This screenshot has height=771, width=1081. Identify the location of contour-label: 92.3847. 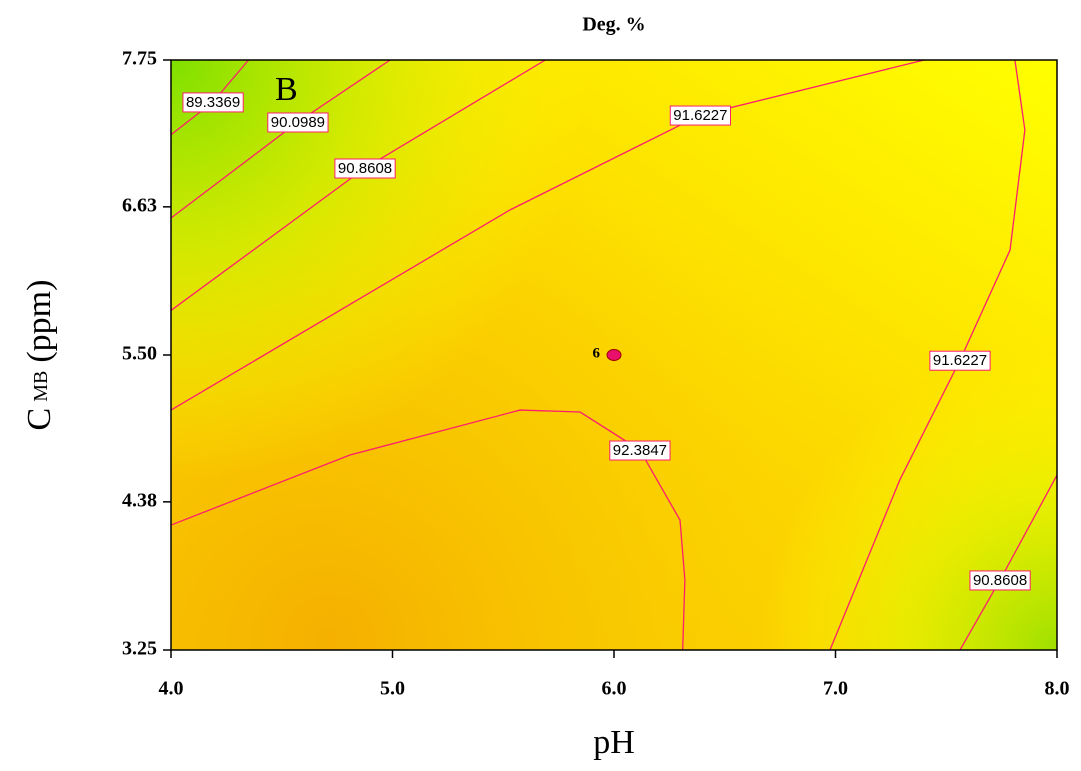
(640, 450).